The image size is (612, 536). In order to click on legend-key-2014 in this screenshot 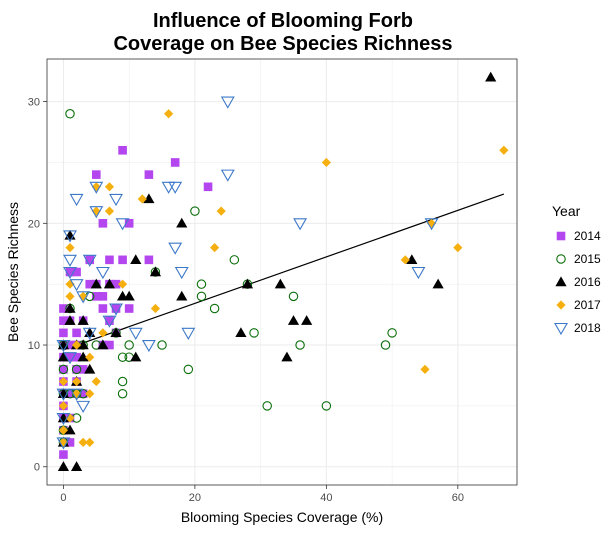, I will do `click(561, 236)`.